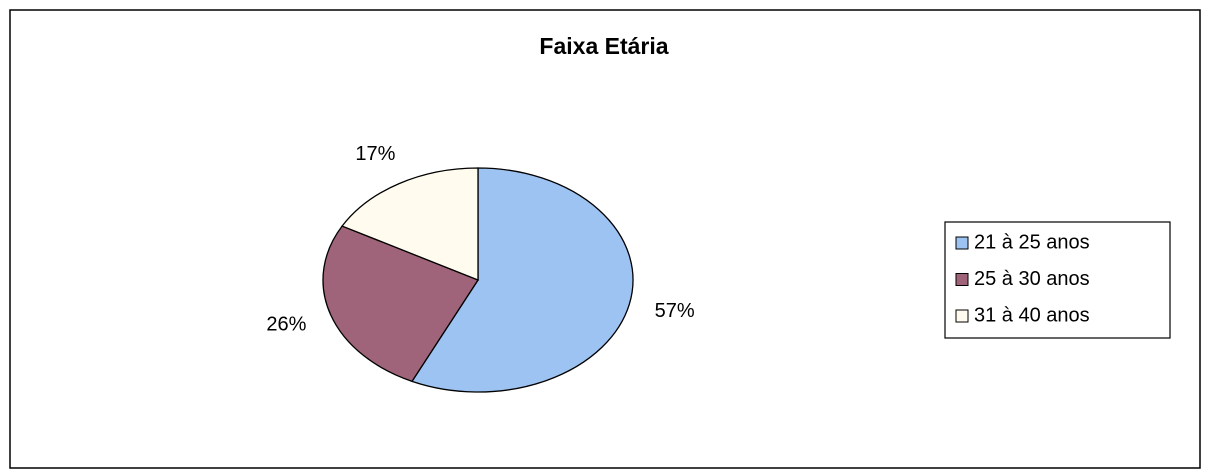 This screenshot has width=1213, height=476. What do you see at coordinates (1032, 315) in the screenshot?
I see `legend-label: 31 à 40 anos` at bounding box center [1032, 315].